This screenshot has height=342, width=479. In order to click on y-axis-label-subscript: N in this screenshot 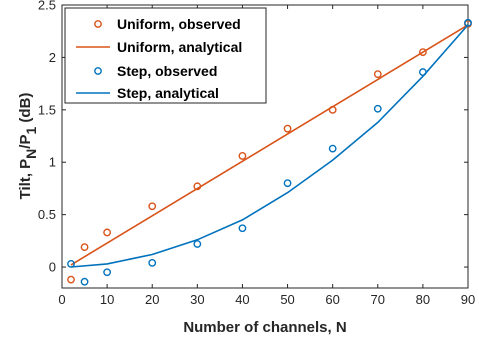, I will do `click(31, 154)`.